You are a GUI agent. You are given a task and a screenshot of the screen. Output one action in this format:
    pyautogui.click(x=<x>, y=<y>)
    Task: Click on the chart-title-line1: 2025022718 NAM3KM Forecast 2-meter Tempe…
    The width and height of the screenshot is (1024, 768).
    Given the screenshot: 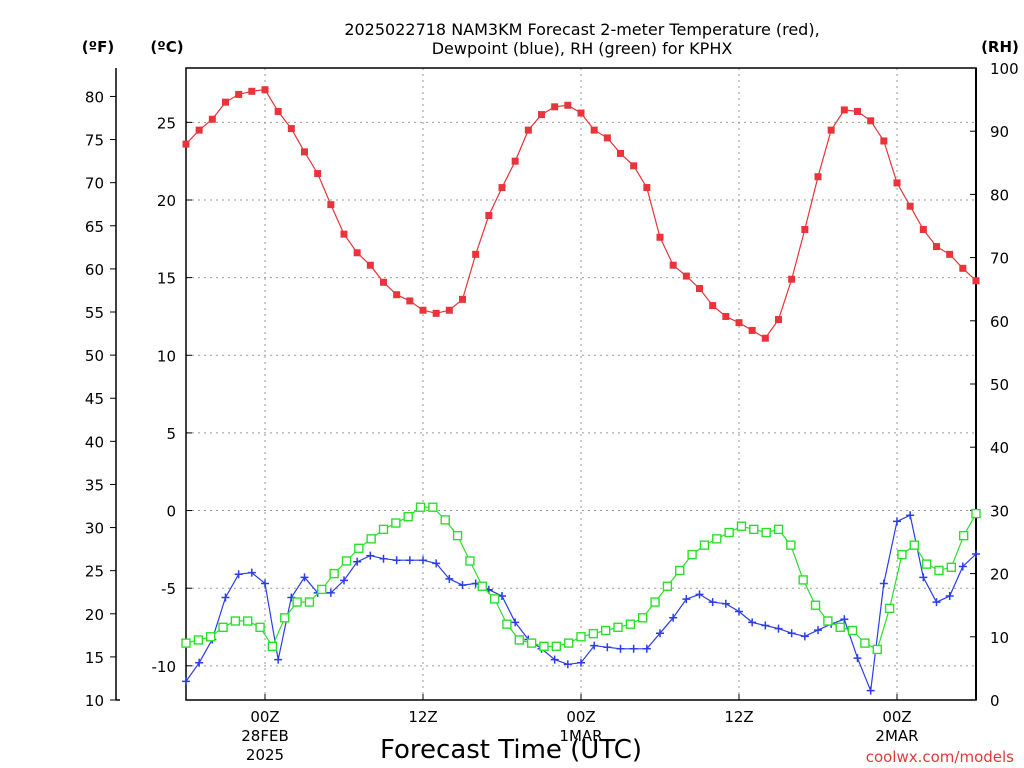 What is the action you would take?
    pyautogui.click(x=581, y=29)
    